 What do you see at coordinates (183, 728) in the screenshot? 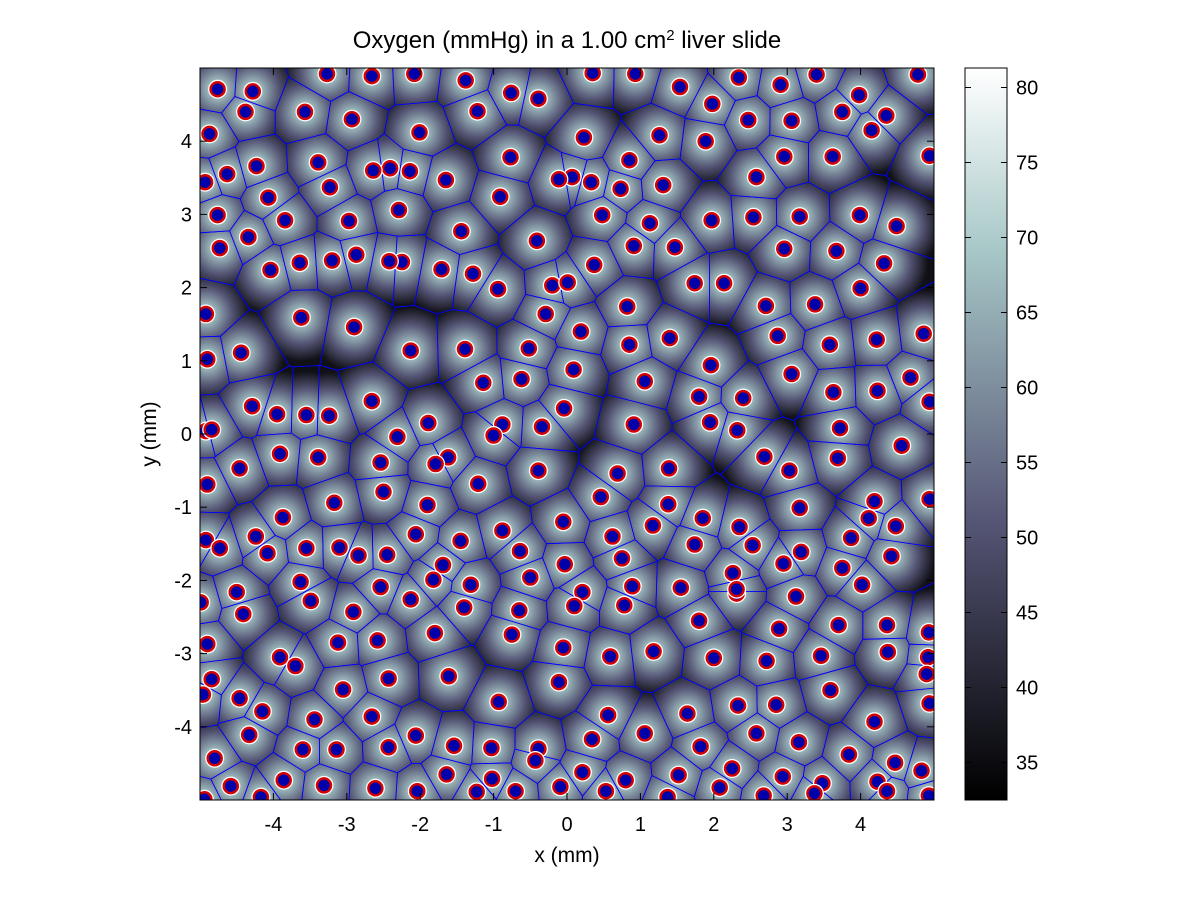
I see `y-tick-label: -4` at bounding box center [183, 728].